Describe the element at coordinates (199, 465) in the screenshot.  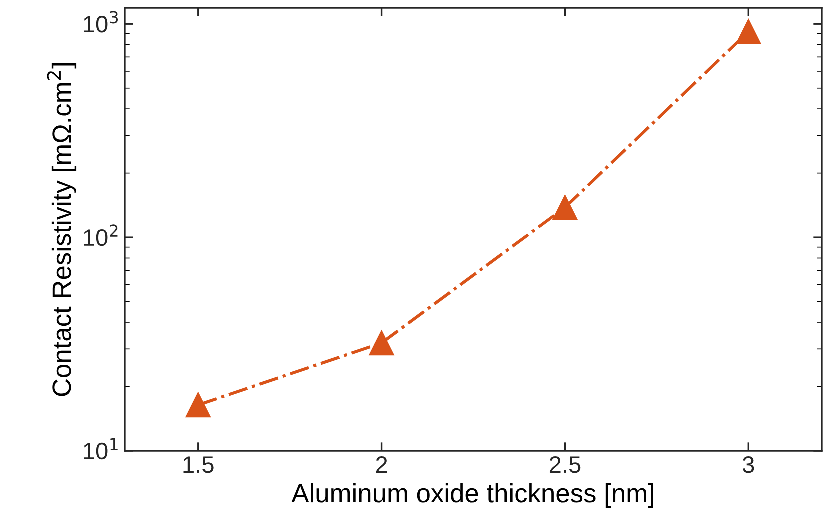
I see `x-tick-label: 1.5` at that location.